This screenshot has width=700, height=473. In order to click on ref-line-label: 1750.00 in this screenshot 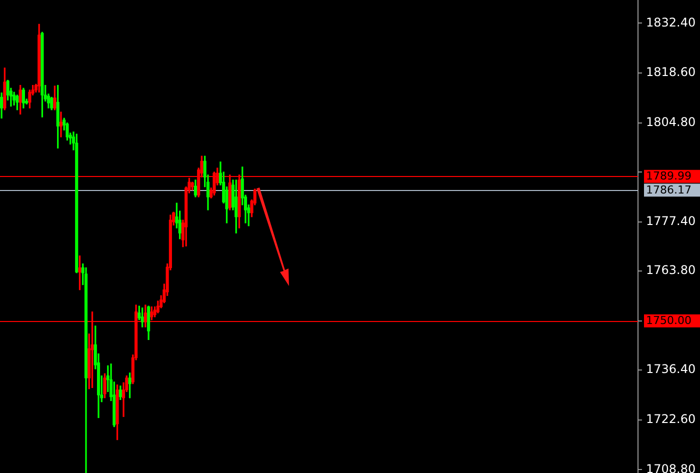, I will do `click(669, 321)`.